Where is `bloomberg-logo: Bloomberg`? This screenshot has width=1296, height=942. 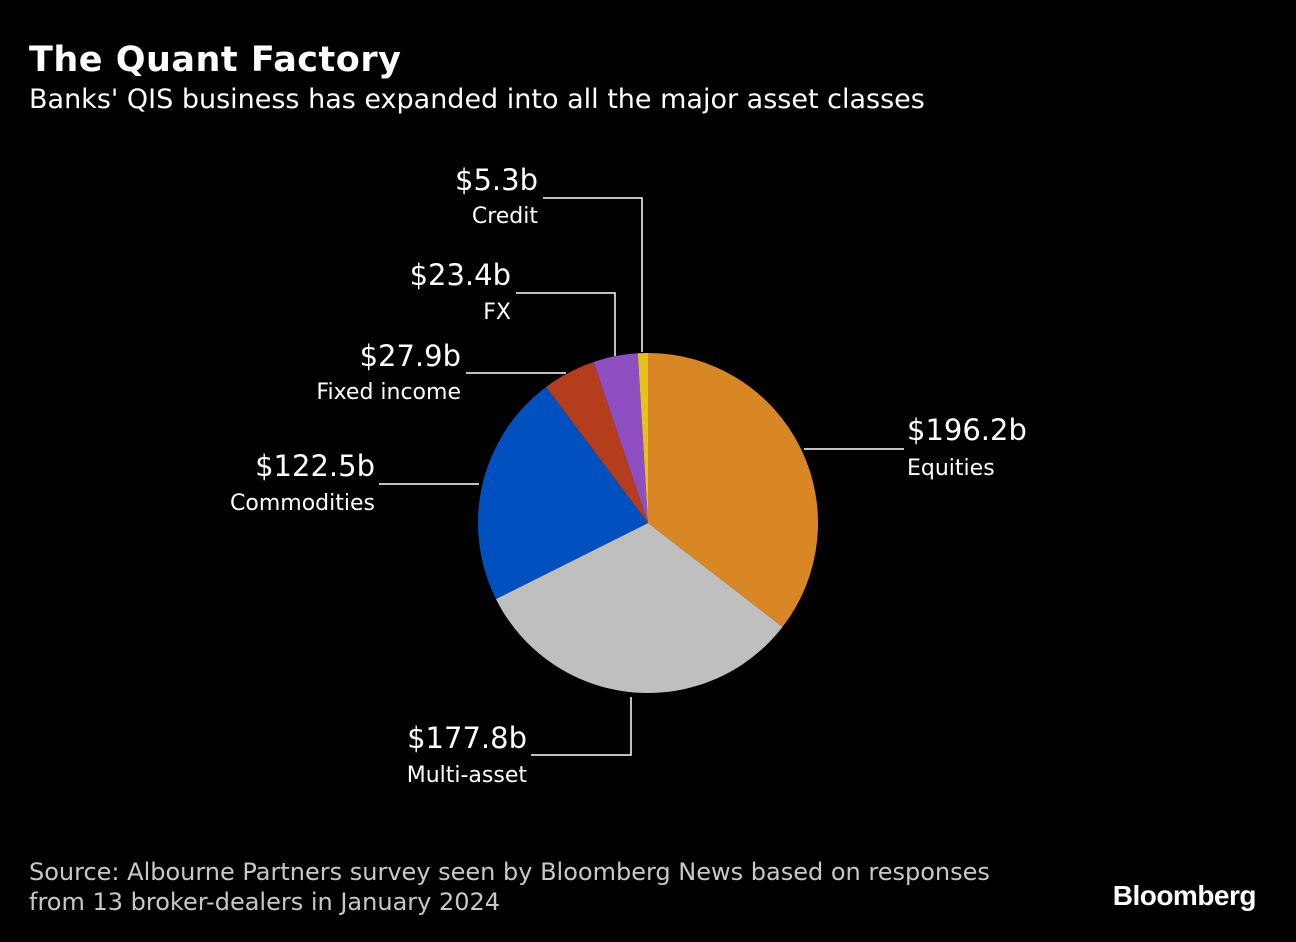 bloomberg-logo: Bloomberg is located at coordinates (1184, 896).